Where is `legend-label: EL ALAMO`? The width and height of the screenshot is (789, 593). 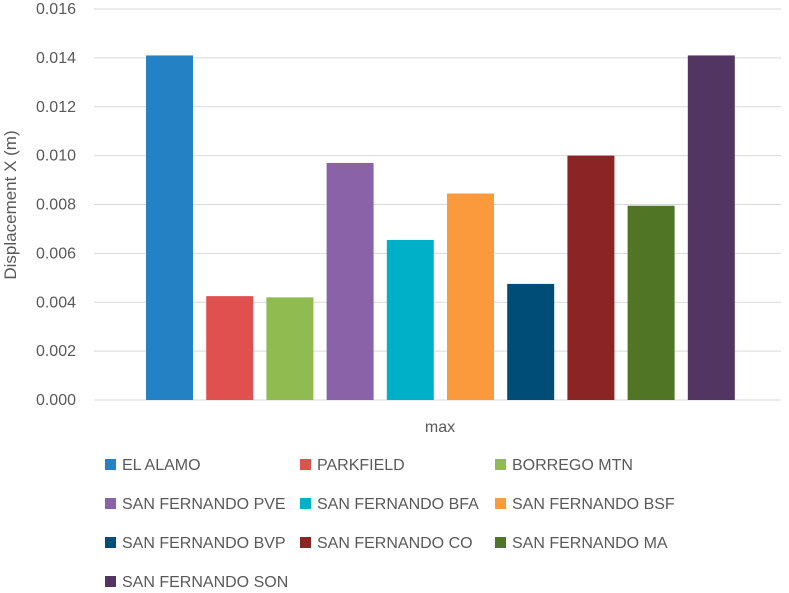 legend-label: EL ALAMO is located at coordinates (161, 465).